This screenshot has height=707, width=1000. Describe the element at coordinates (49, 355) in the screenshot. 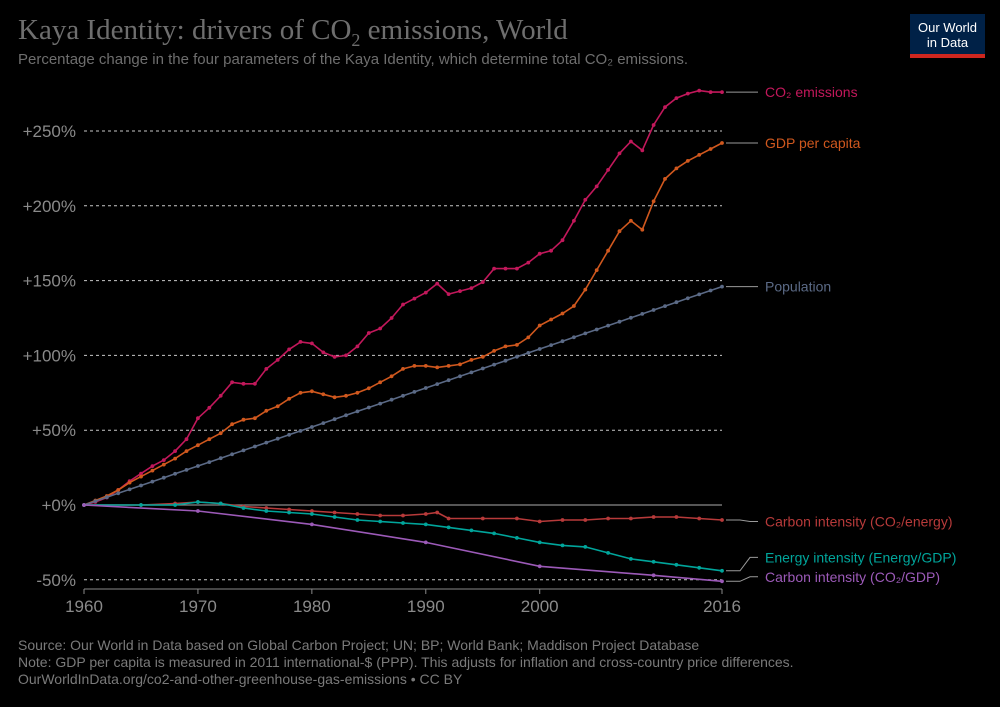

I see `y-tick-label: +100%` at that location.